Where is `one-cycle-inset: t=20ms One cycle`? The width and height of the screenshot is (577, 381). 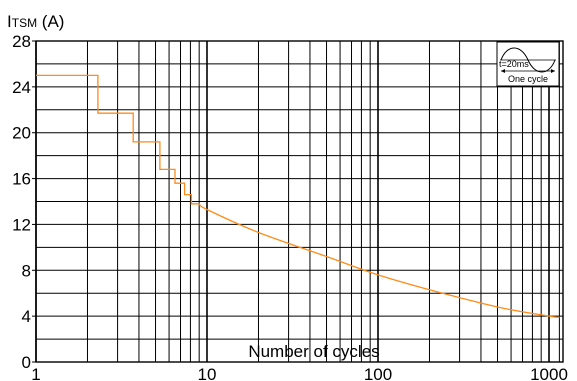
one-cycle-inset: t=20ms One cycle is located at coordinates (528, 64).